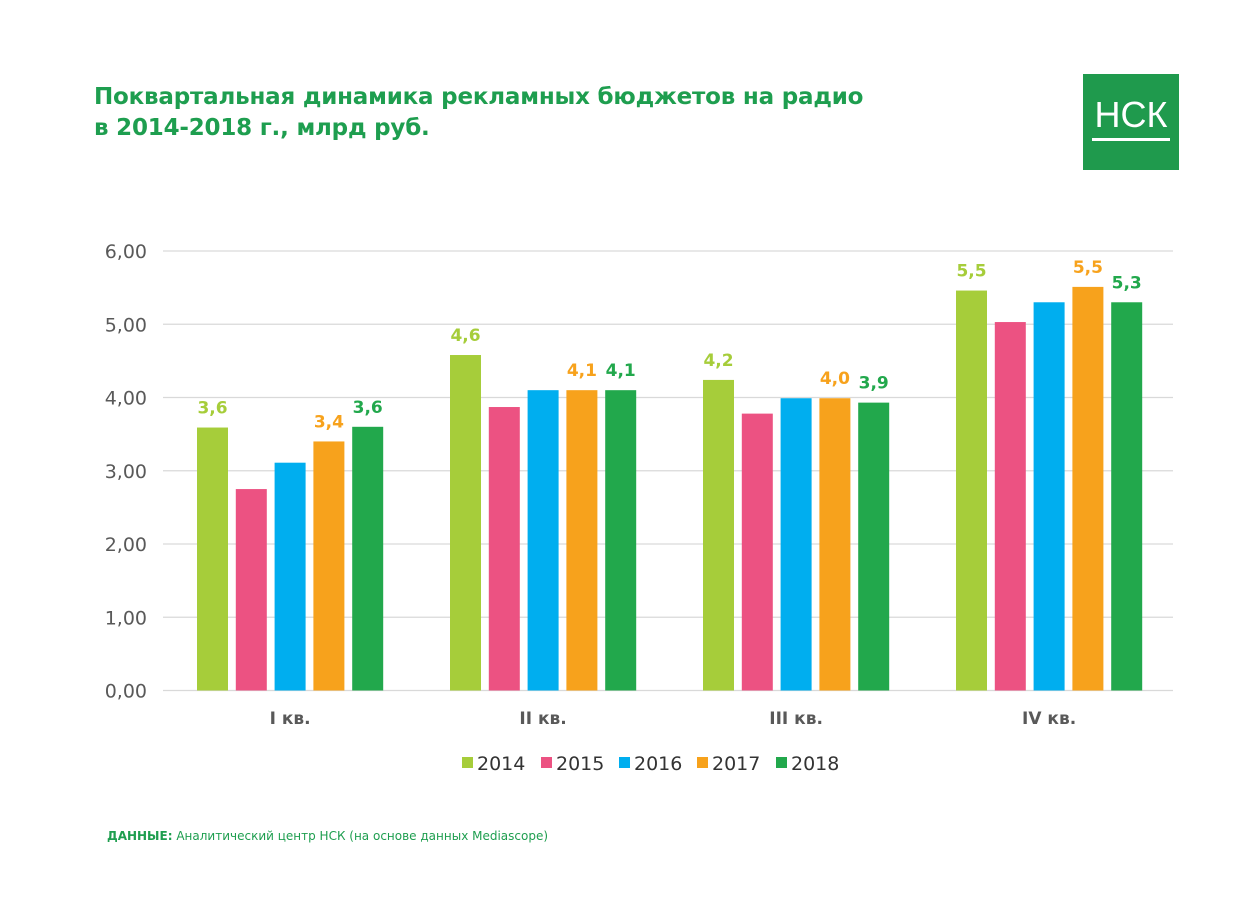 This screenshot has width=1252, height=900. I want to click on data-label: 5,3, so click(1127, 283).